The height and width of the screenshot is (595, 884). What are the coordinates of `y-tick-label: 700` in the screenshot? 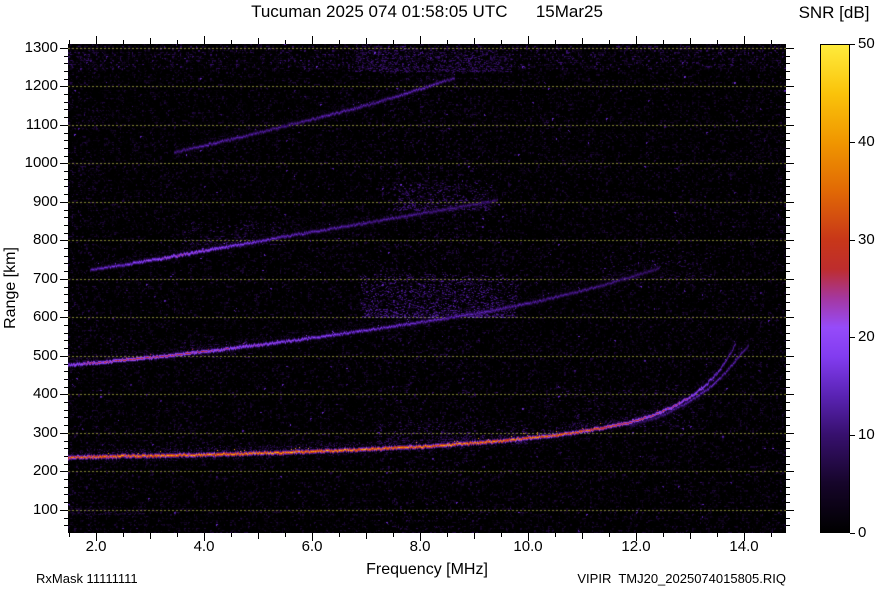 It's located at (45, 278).